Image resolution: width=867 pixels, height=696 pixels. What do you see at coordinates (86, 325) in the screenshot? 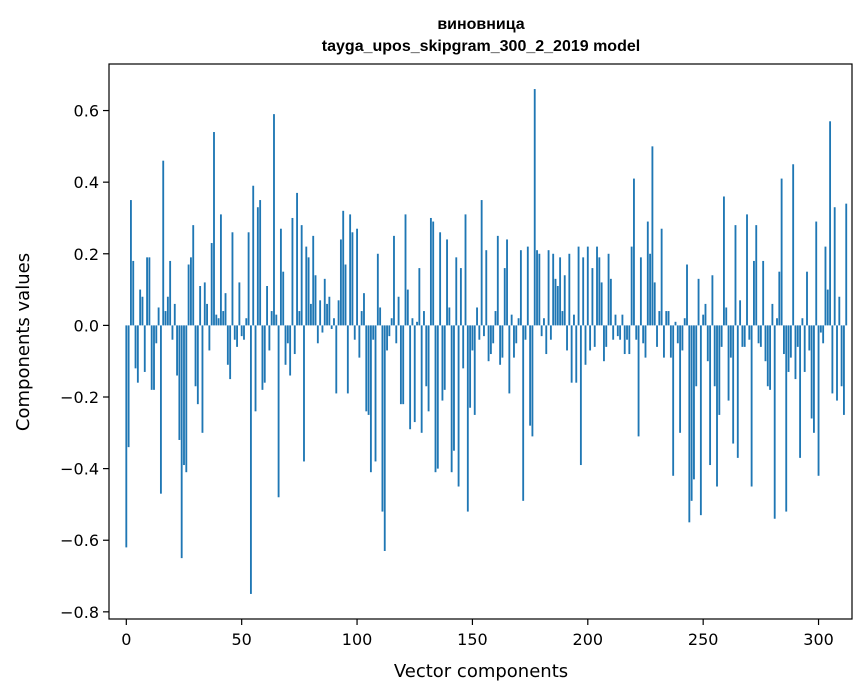
I see `y-tick-label: 0.0` at bounding box center [86, 325].